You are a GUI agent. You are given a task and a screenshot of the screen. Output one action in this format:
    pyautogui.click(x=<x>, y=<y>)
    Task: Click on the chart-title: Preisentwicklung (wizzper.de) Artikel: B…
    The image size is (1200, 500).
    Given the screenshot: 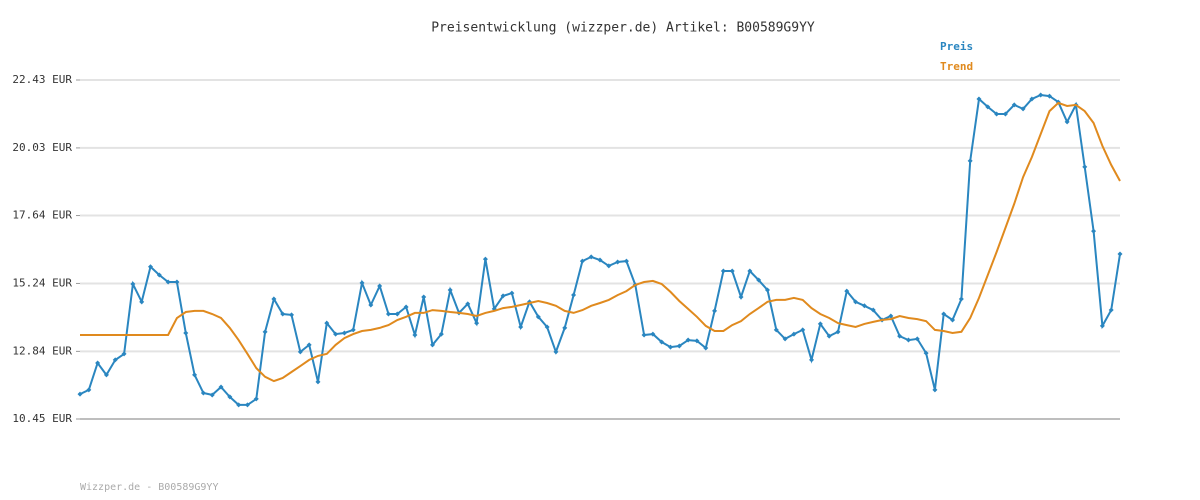 What is the action you would take?
    pyautogui.click(x=623, y=28)
    